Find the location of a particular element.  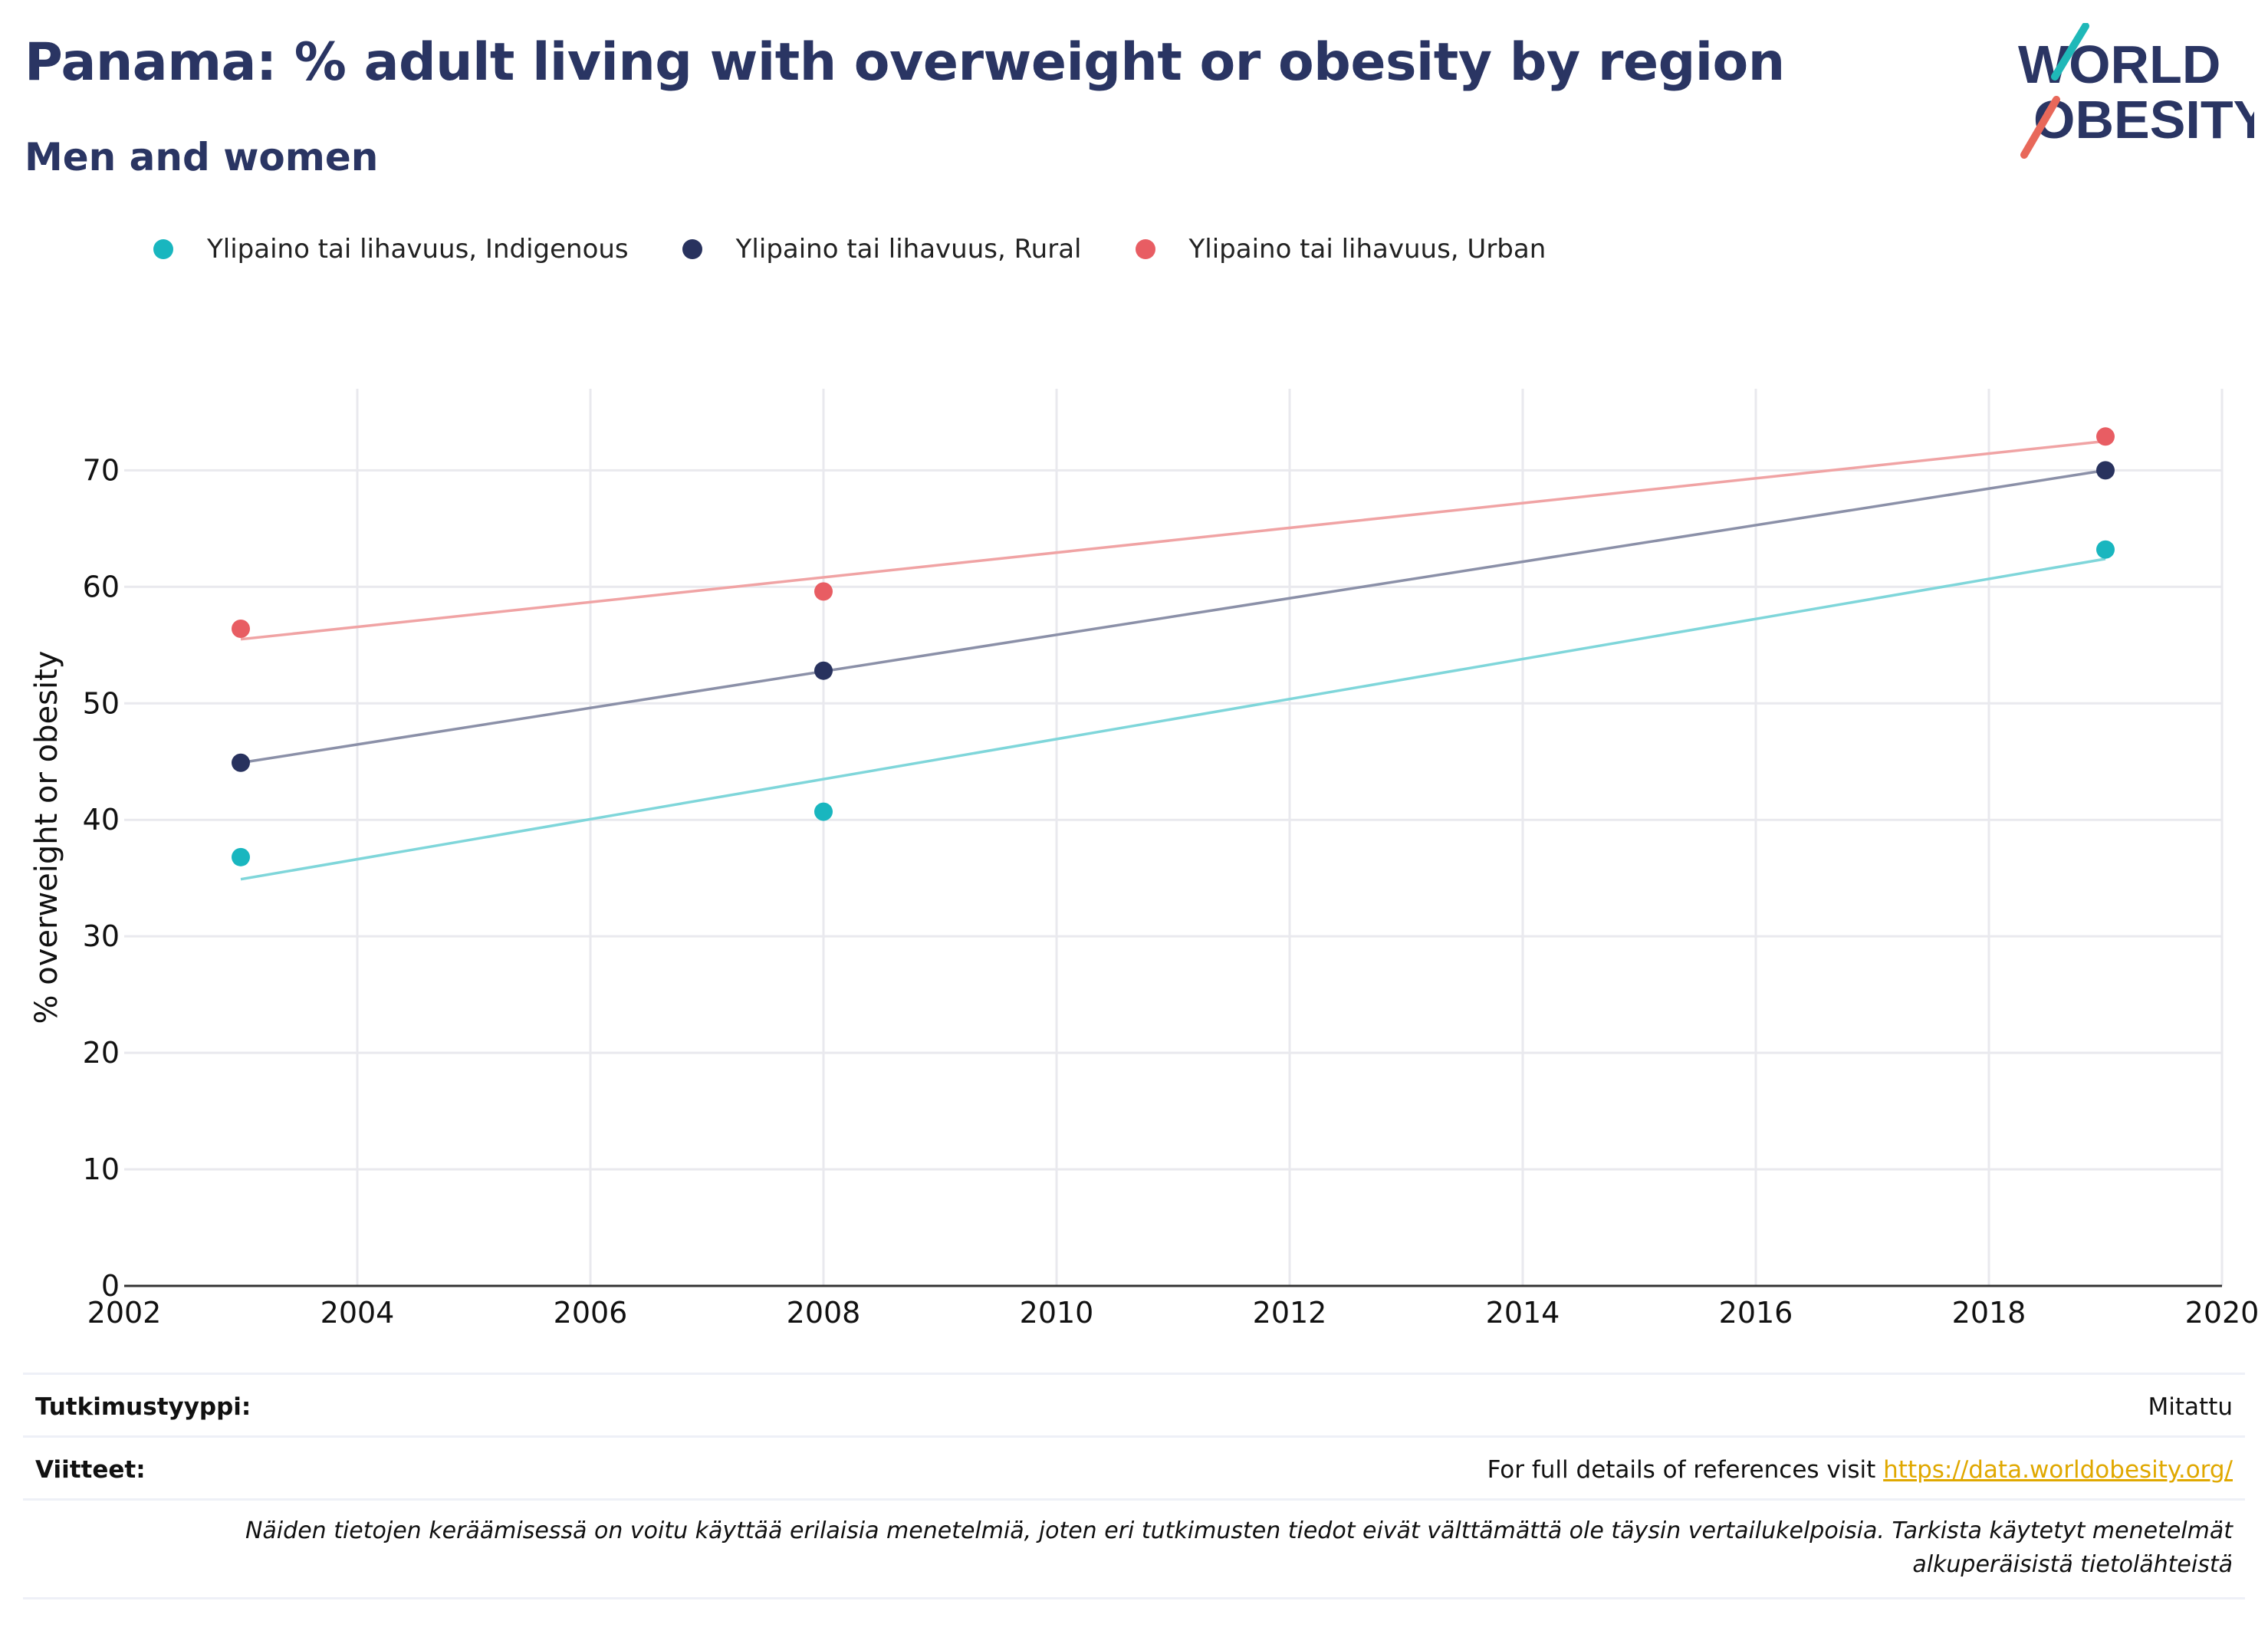

logo-coral-stroke is located at coordinates (2040, 128).